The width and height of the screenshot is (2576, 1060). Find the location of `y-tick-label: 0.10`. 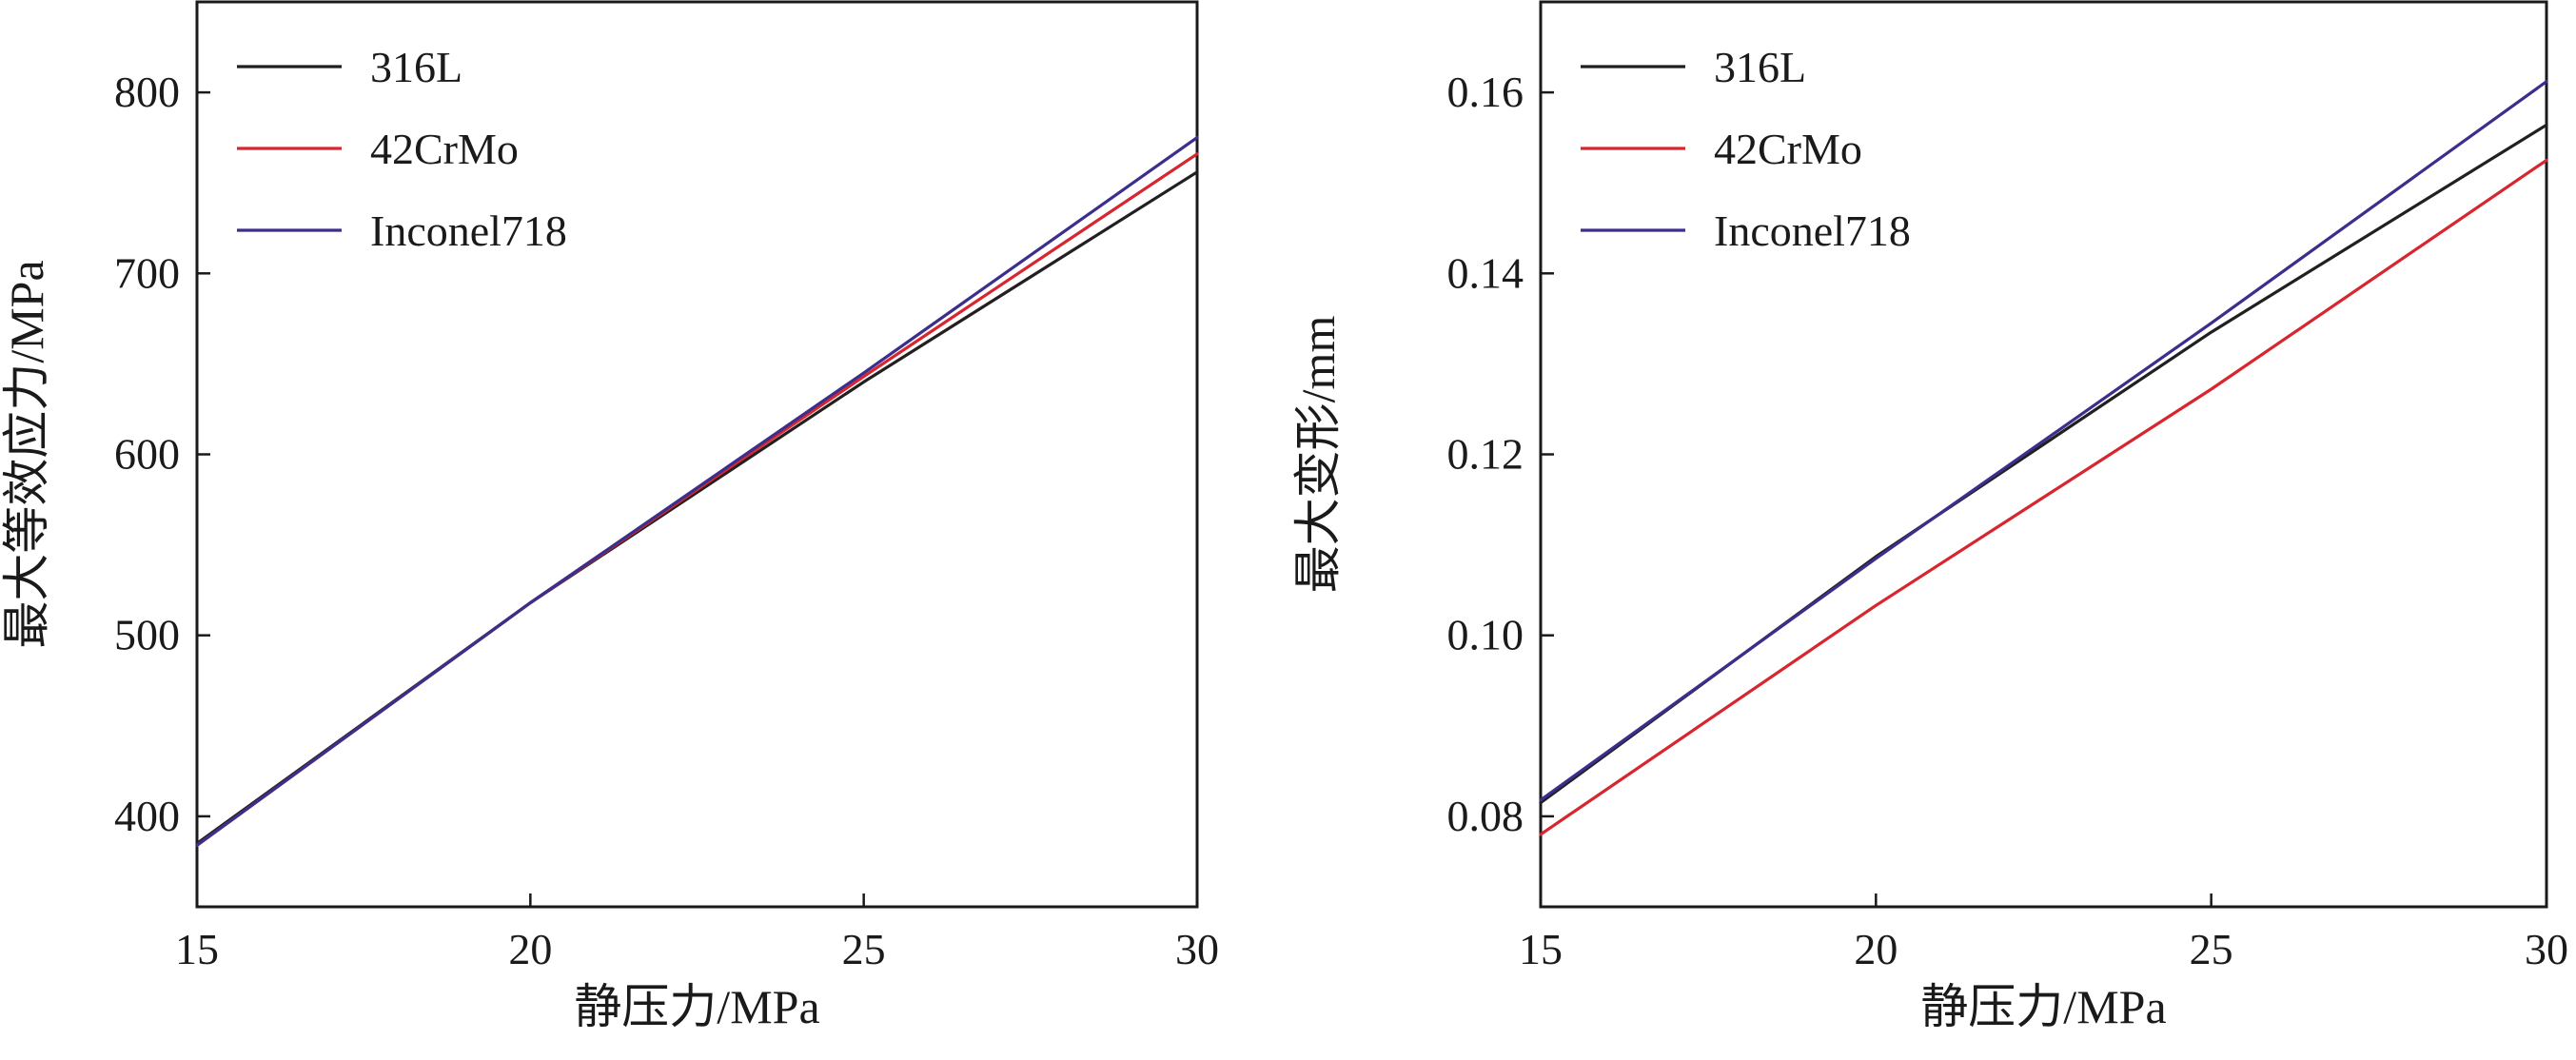

y-tick-label: 0.10 is located at coordinates (1485, 635).